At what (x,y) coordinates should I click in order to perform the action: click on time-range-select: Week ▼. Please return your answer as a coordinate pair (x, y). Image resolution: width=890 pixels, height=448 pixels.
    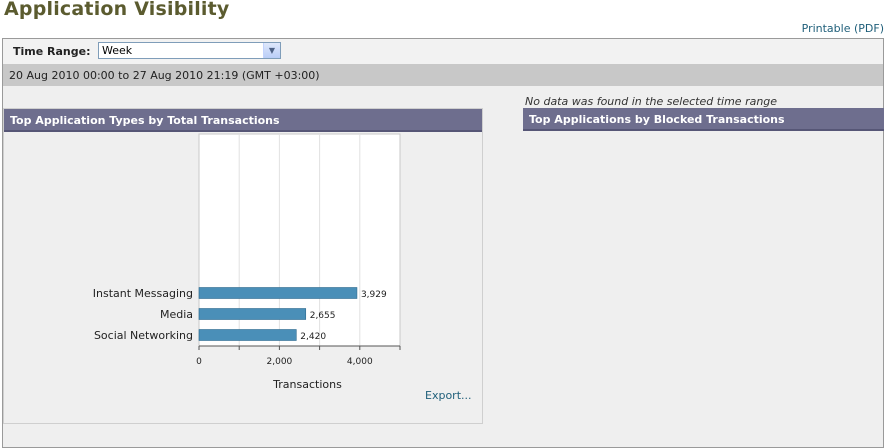
    Looking at the image, I should click on (189, 50).